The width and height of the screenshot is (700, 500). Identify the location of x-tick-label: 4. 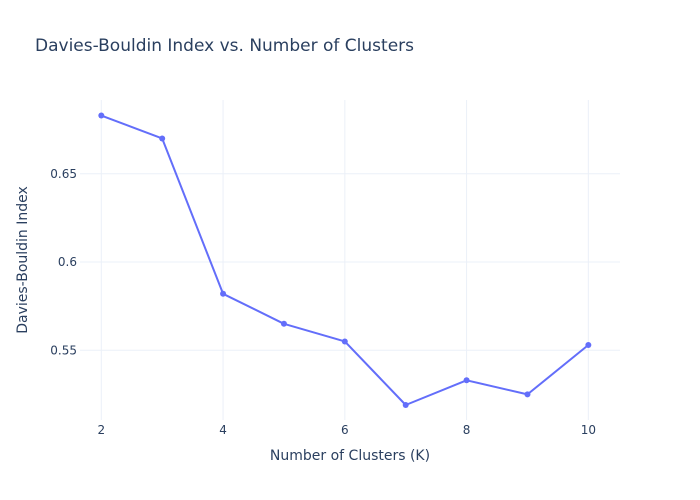
(223, 430).